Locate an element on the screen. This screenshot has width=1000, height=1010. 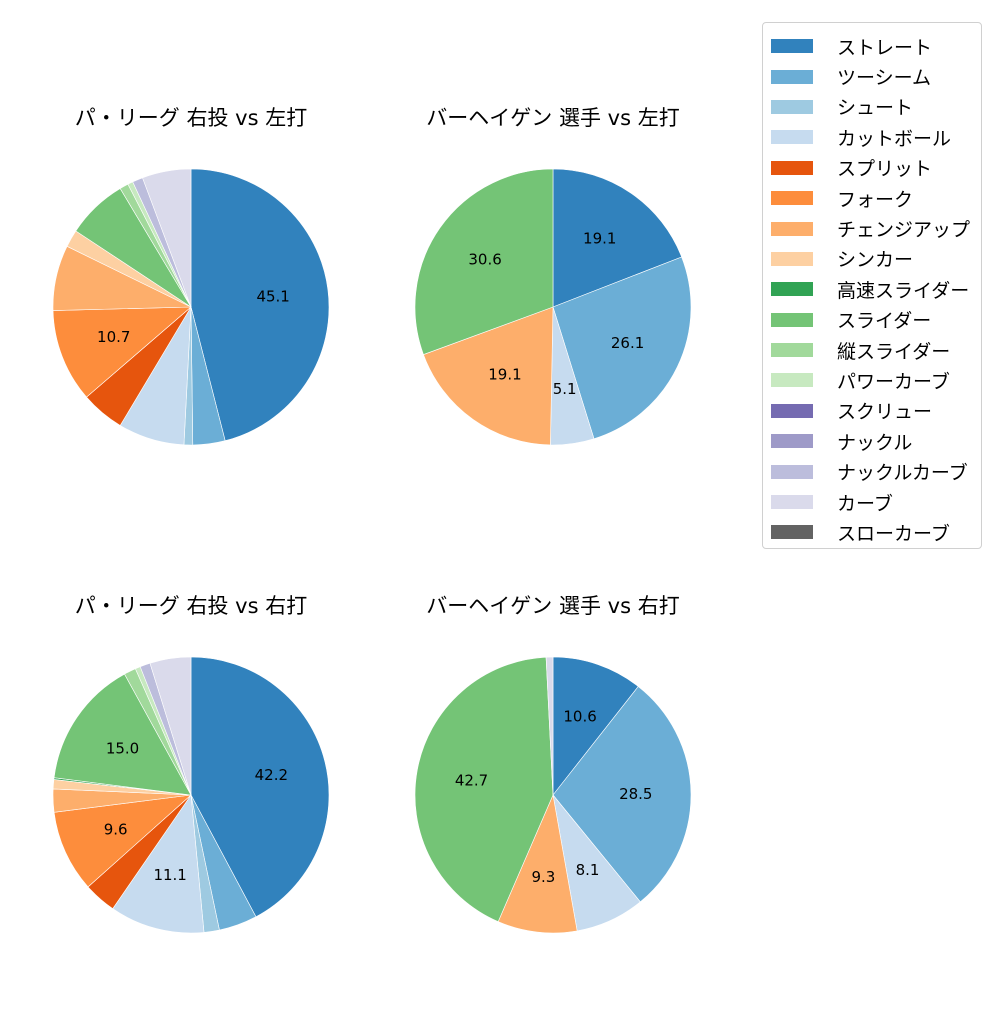
legend-label: チェンジアップ is located at coordinates (904, 230).